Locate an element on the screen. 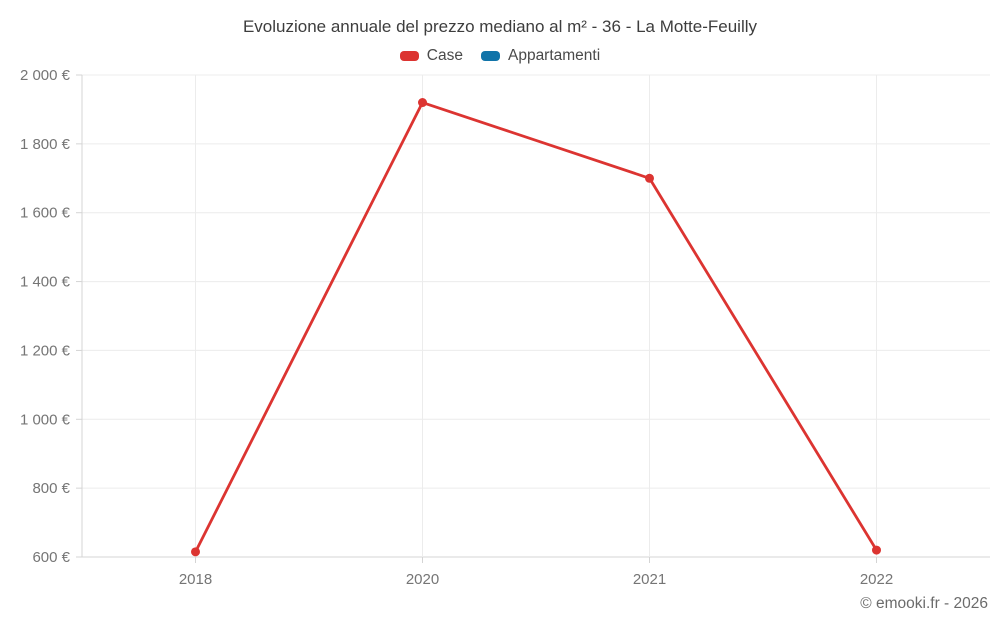 Image resolution: width=1000 pixels, height=625 pixels. y-axis-label: 1 800 € is located at coordinates (45, 144).